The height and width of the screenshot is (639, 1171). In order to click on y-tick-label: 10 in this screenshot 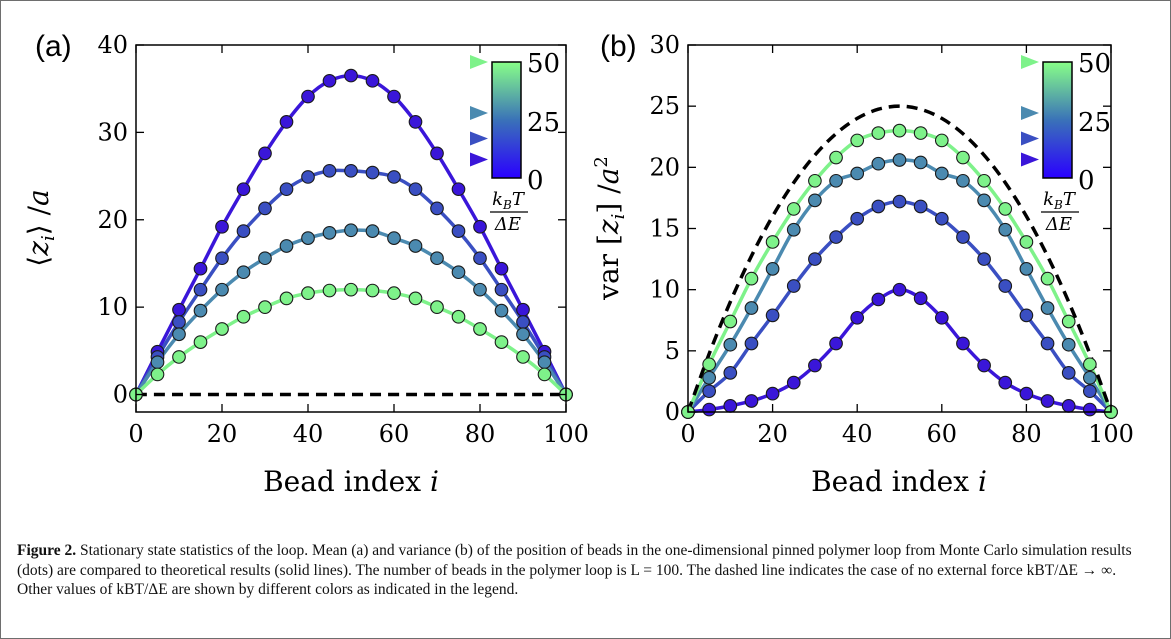, I will do `click(664, 290)`.